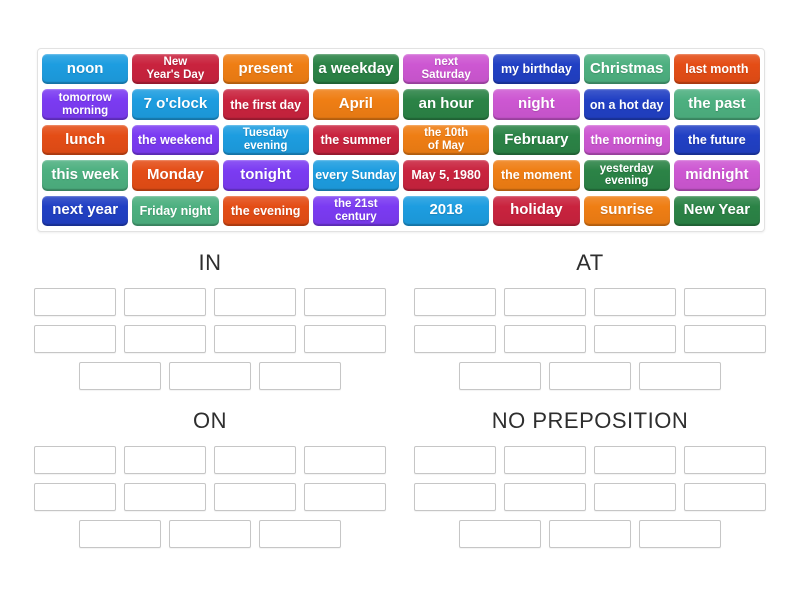 The image size is (800, 600). Describe the element at coordinates (536, 104) in the screenshot. I see `tile-night: night` at that location.